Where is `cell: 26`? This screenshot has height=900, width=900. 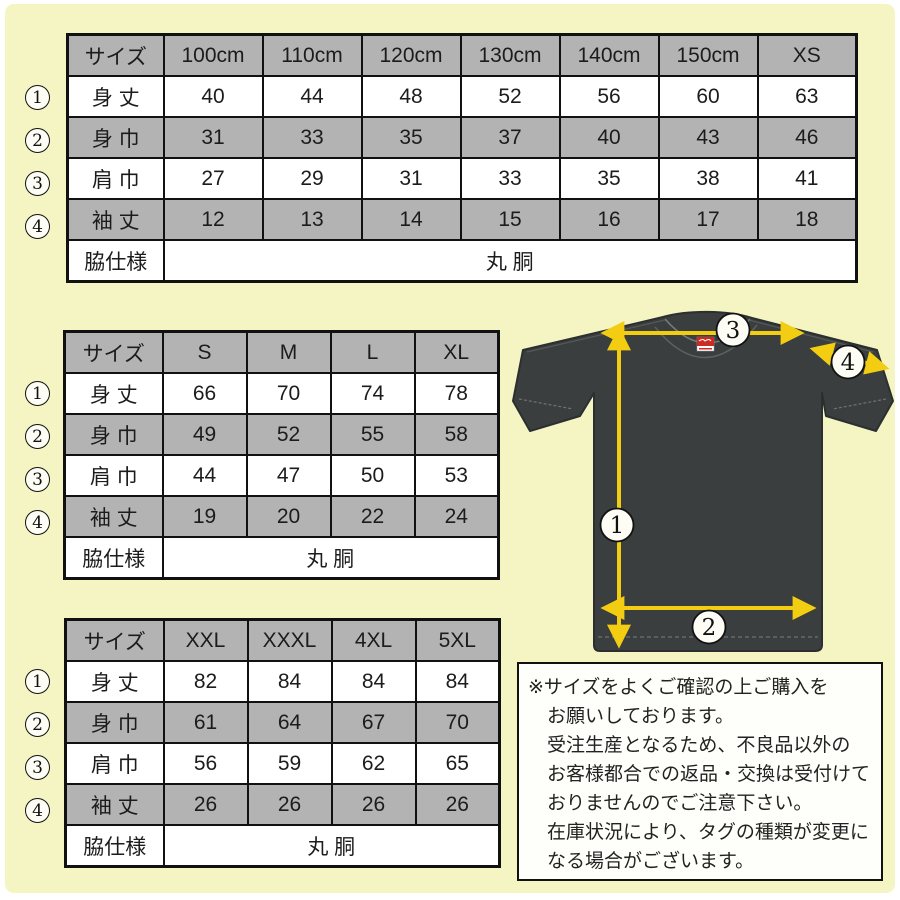 cell: 26 is located at coordinates (289, 804).